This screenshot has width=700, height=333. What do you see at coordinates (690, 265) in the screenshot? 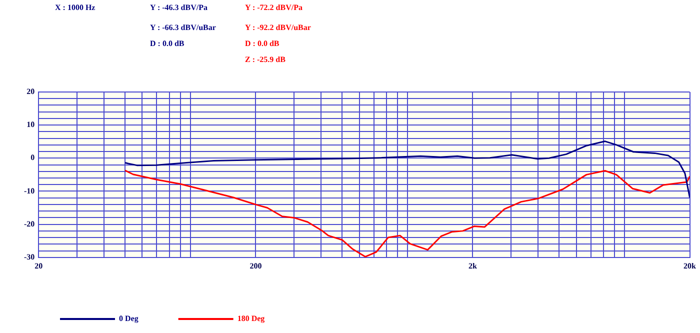
I see `x-tick-label: 20k` at bounding box center [690, 265].